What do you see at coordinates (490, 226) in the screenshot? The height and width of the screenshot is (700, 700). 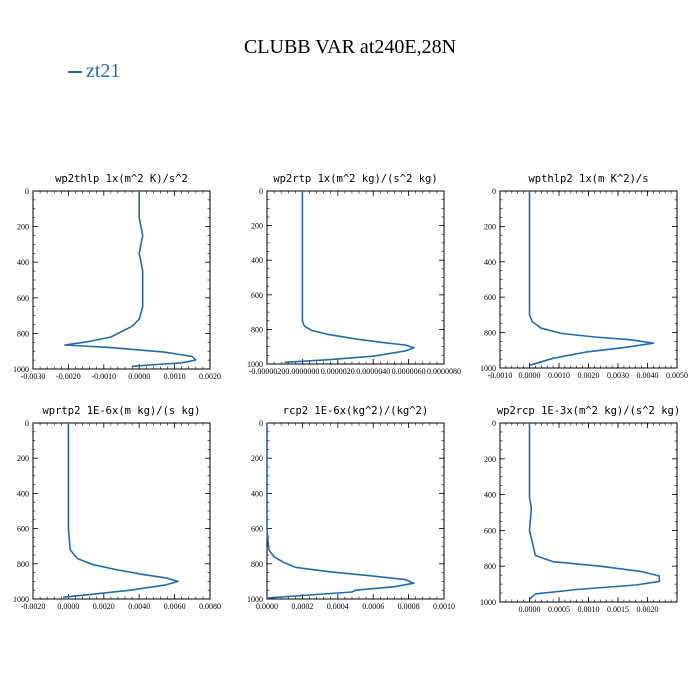 I see `panel-3-ytick-label: 200` at bounding box center [490, 226].